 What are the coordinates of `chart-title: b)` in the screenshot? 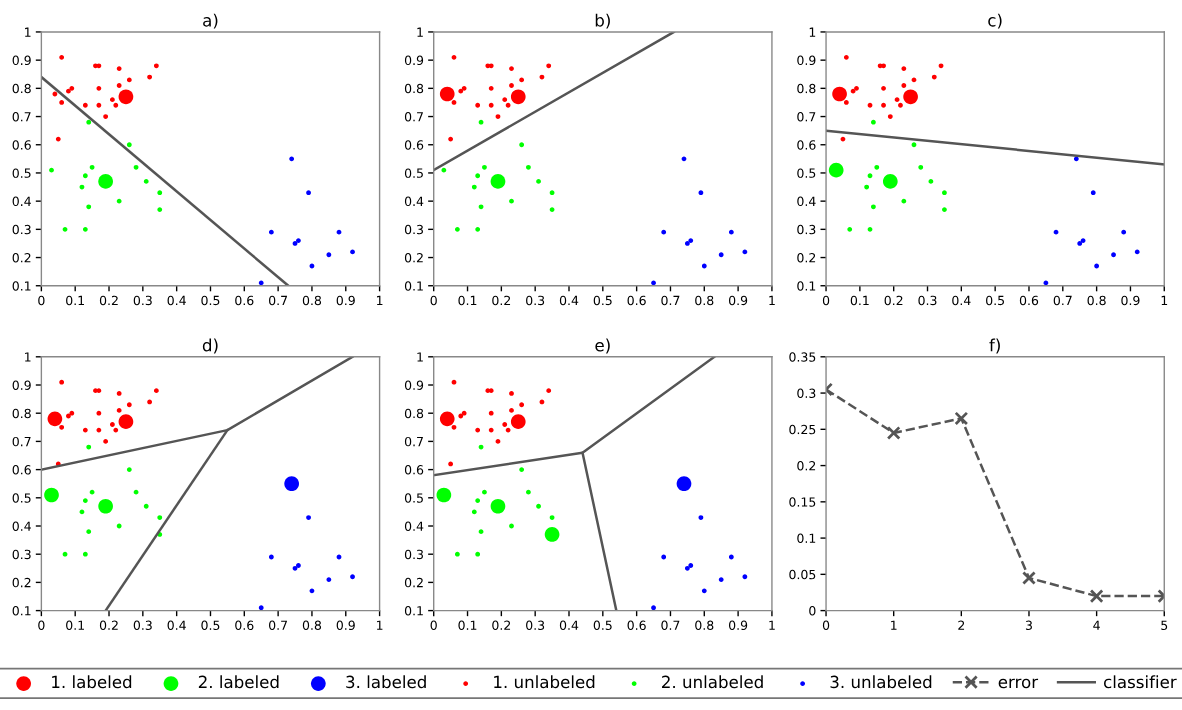 It's located at (602, 21).